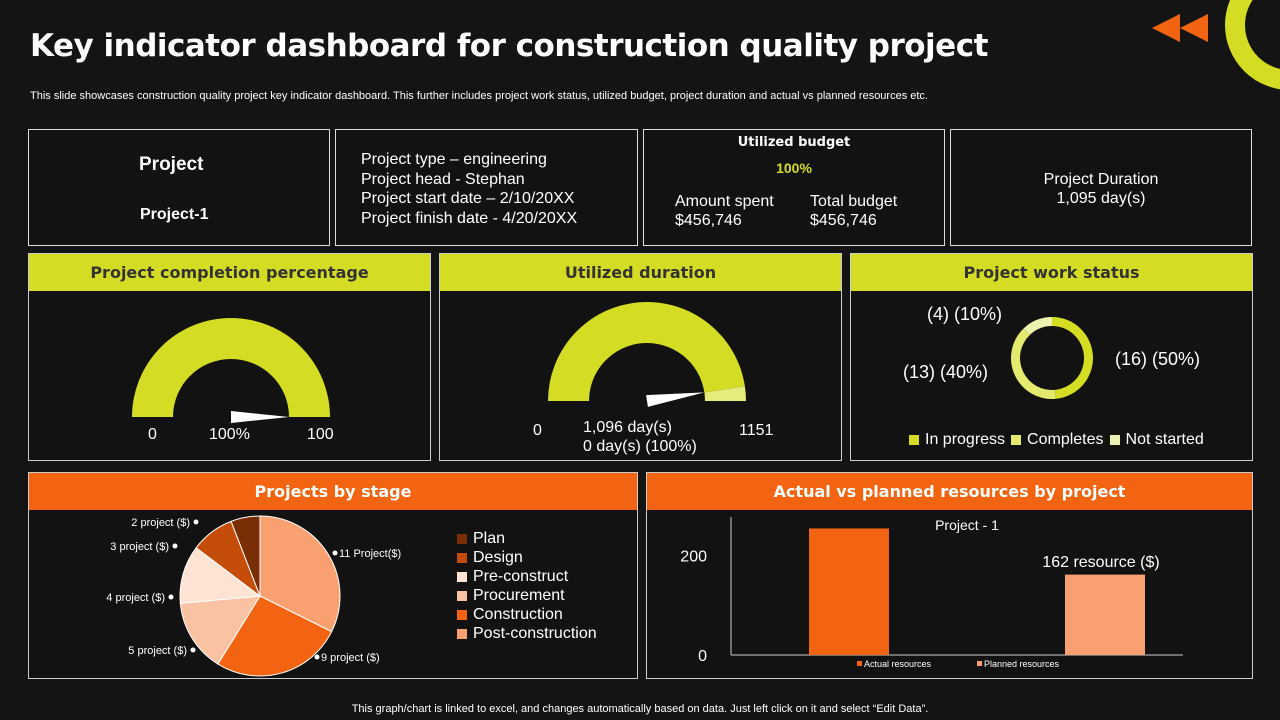 The width and height of the screenshot is (1280, 720). I want to click on legend-item: Plan, so click(527, 538).